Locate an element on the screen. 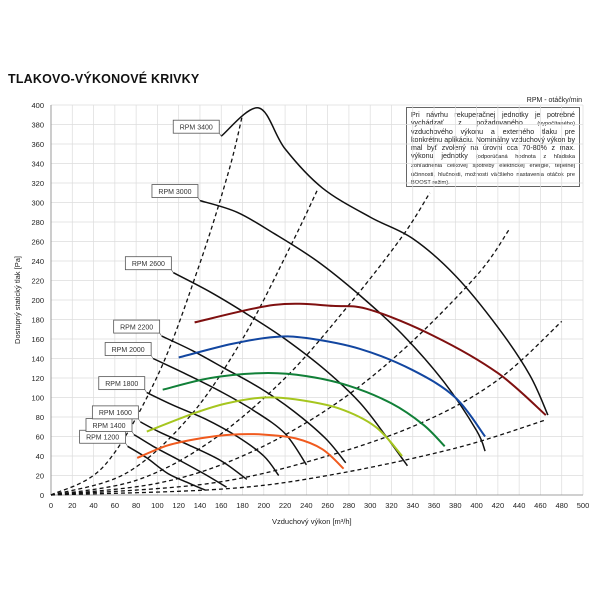  y-tick-label: 60 is located at coordinates (40, 437).